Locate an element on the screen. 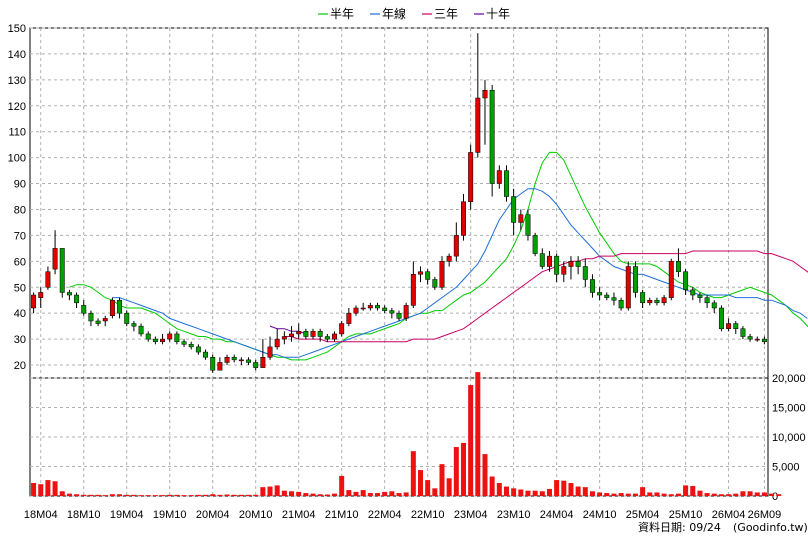 This screenshot has height=540, width=808. price-tick-label: 70 is located at coordinates (20, 236).